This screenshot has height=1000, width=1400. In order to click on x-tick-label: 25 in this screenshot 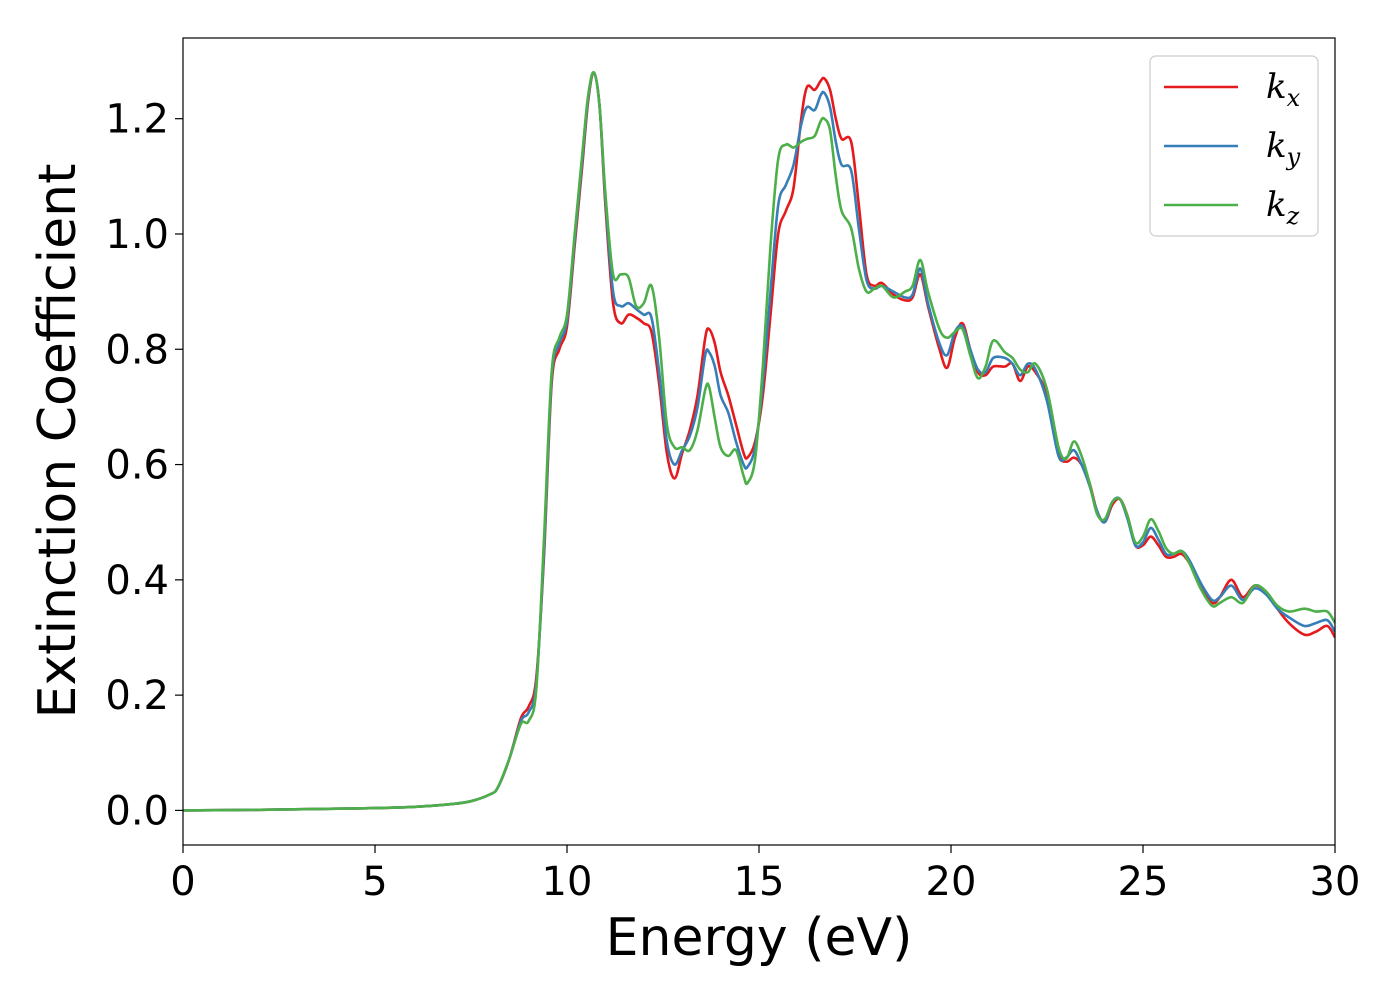, I will do `click(1143, 882)`.